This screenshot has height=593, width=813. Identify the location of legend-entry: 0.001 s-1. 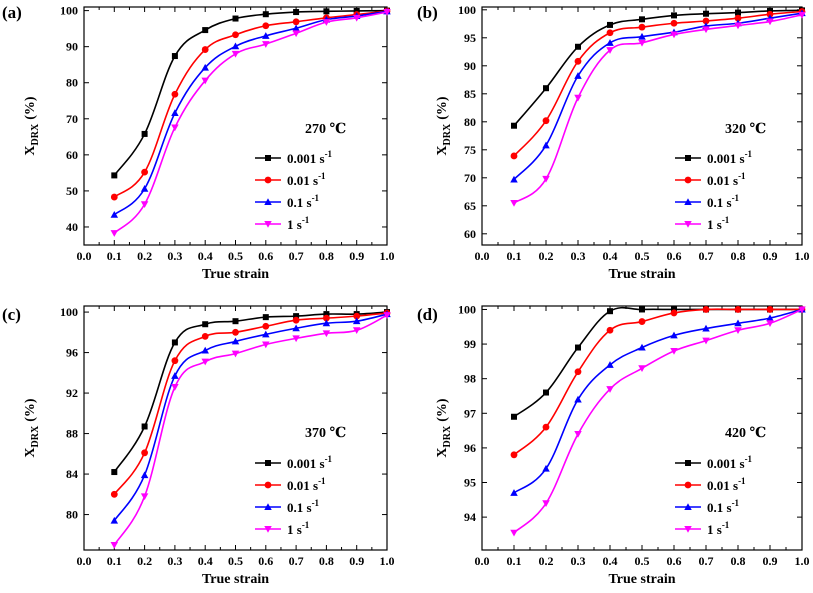
(310, 462).